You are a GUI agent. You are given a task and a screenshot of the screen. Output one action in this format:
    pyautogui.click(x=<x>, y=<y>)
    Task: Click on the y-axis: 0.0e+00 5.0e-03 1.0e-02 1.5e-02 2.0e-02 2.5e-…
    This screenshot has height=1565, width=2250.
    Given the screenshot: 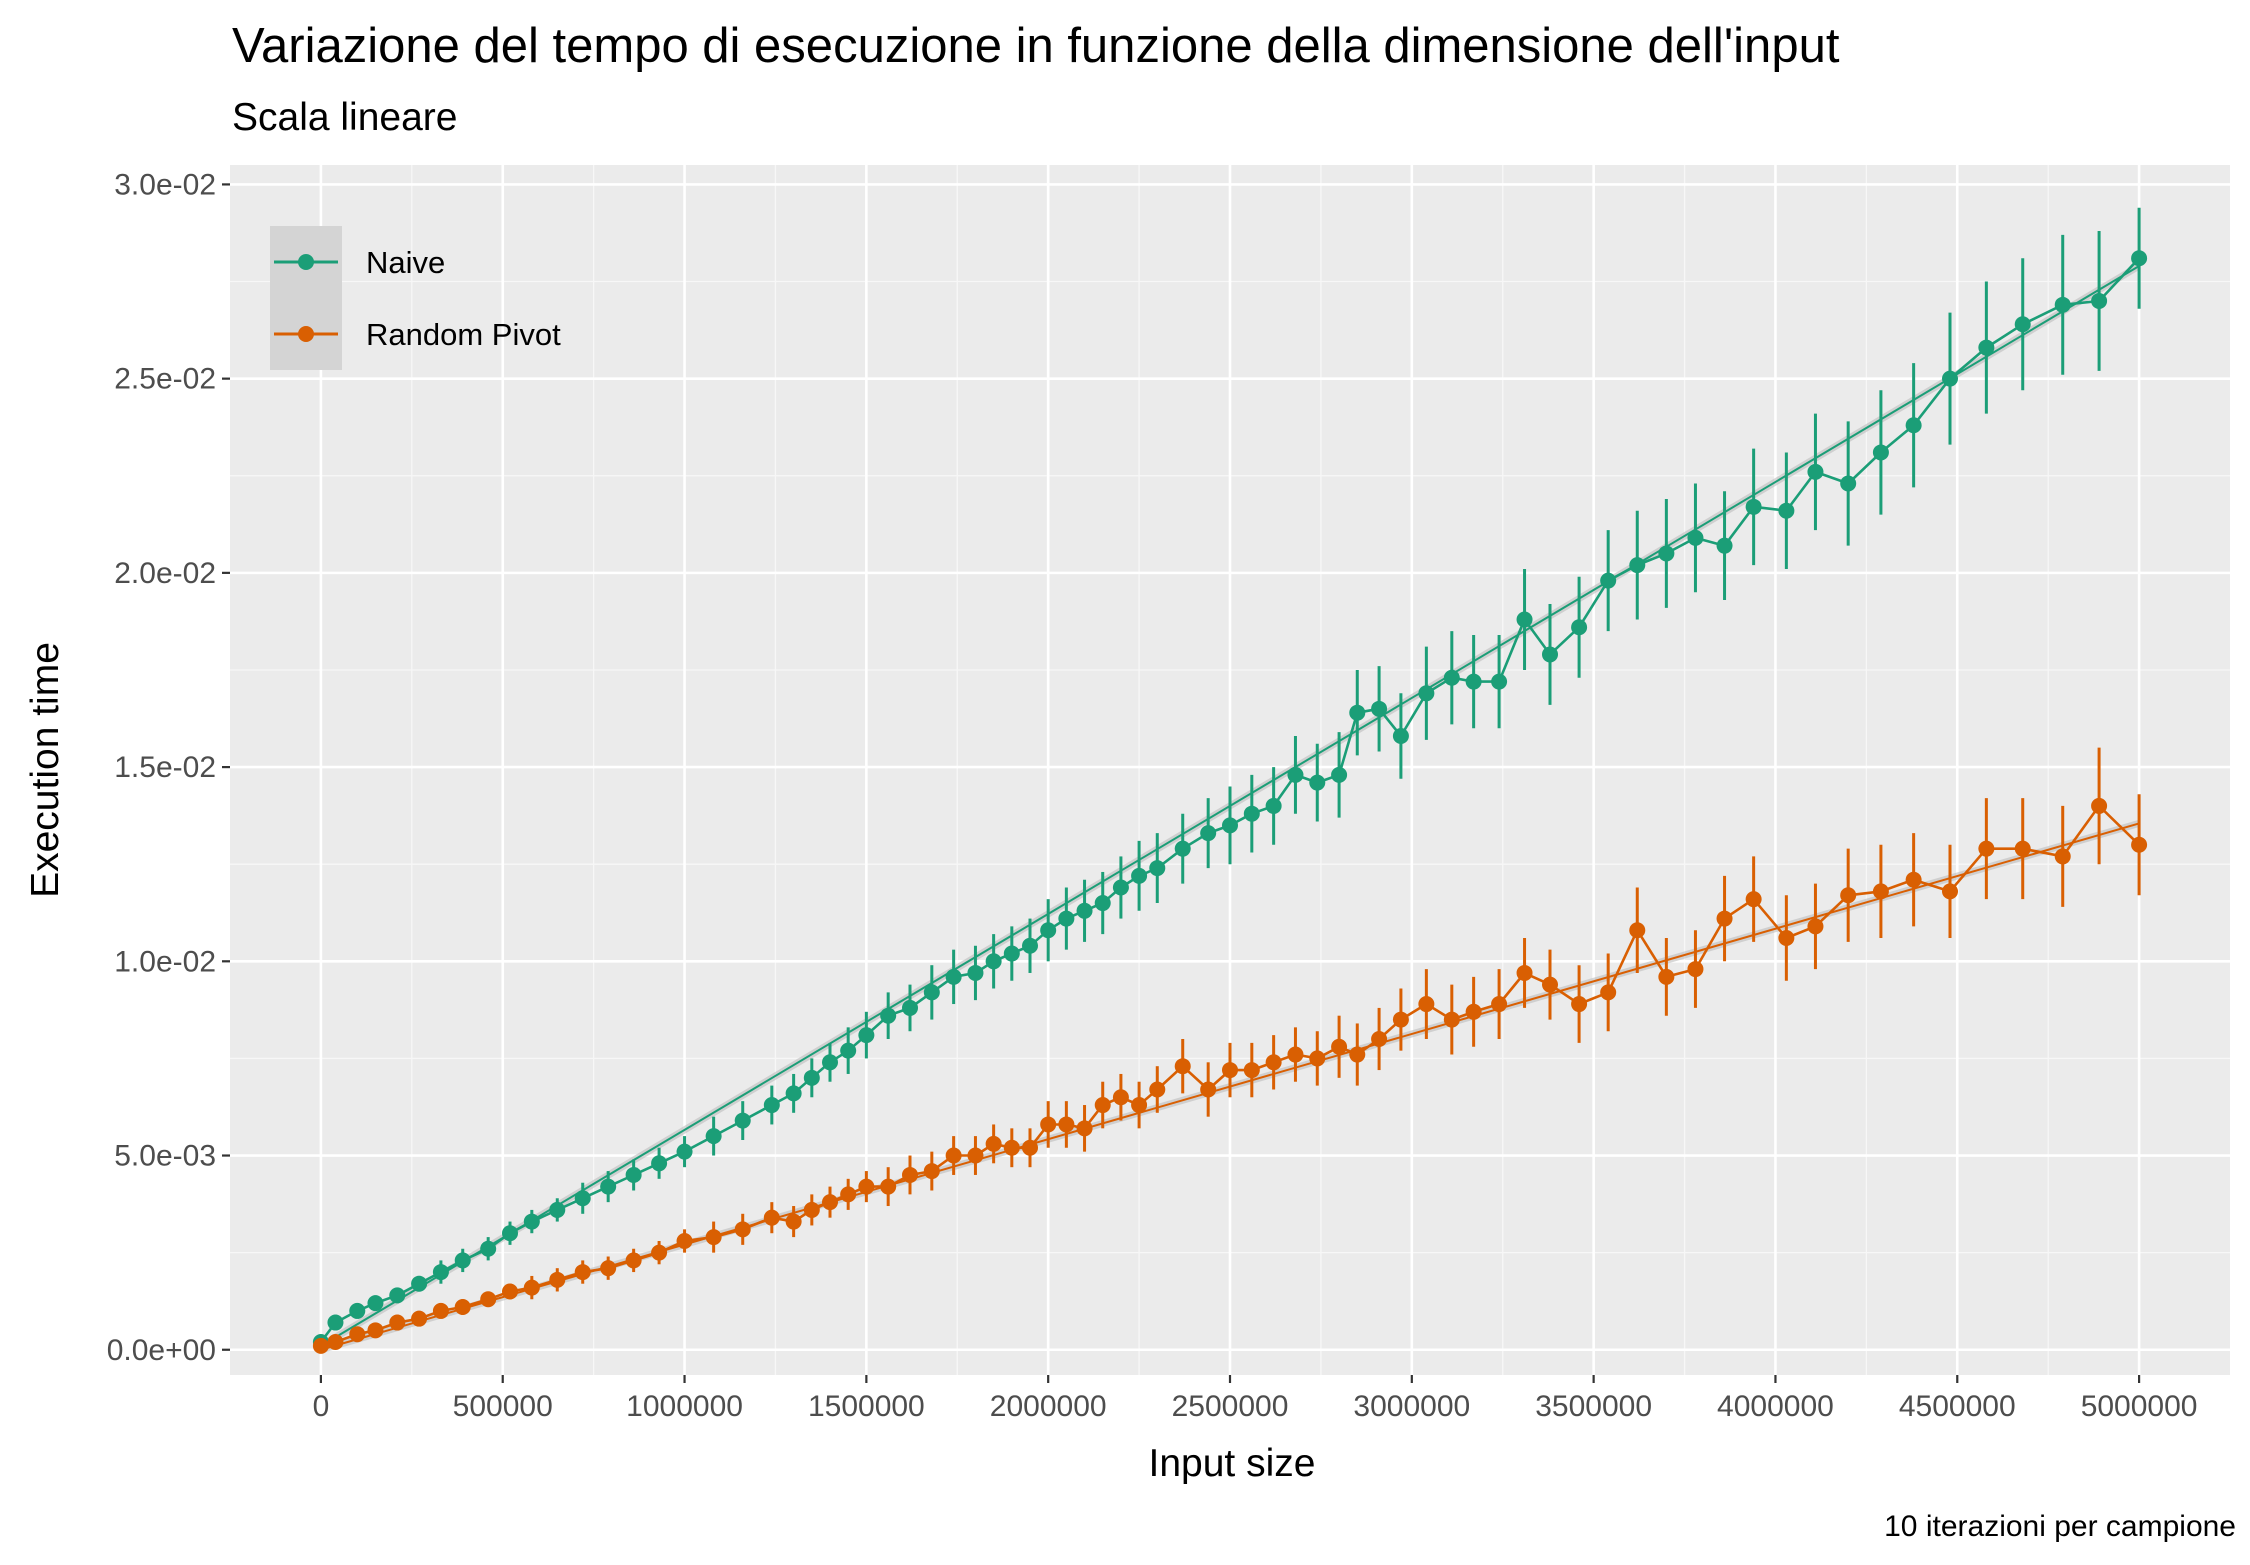 What is the action you would take?
    pyautogui.click(x=168, y=767)
    